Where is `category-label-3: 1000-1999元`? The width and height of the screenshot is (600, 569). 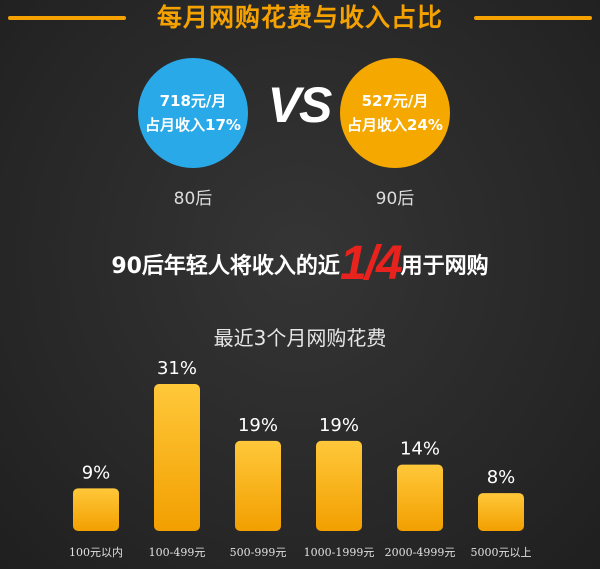
category-label-3: 1000-1999元 is located at coordinates (339, 552).